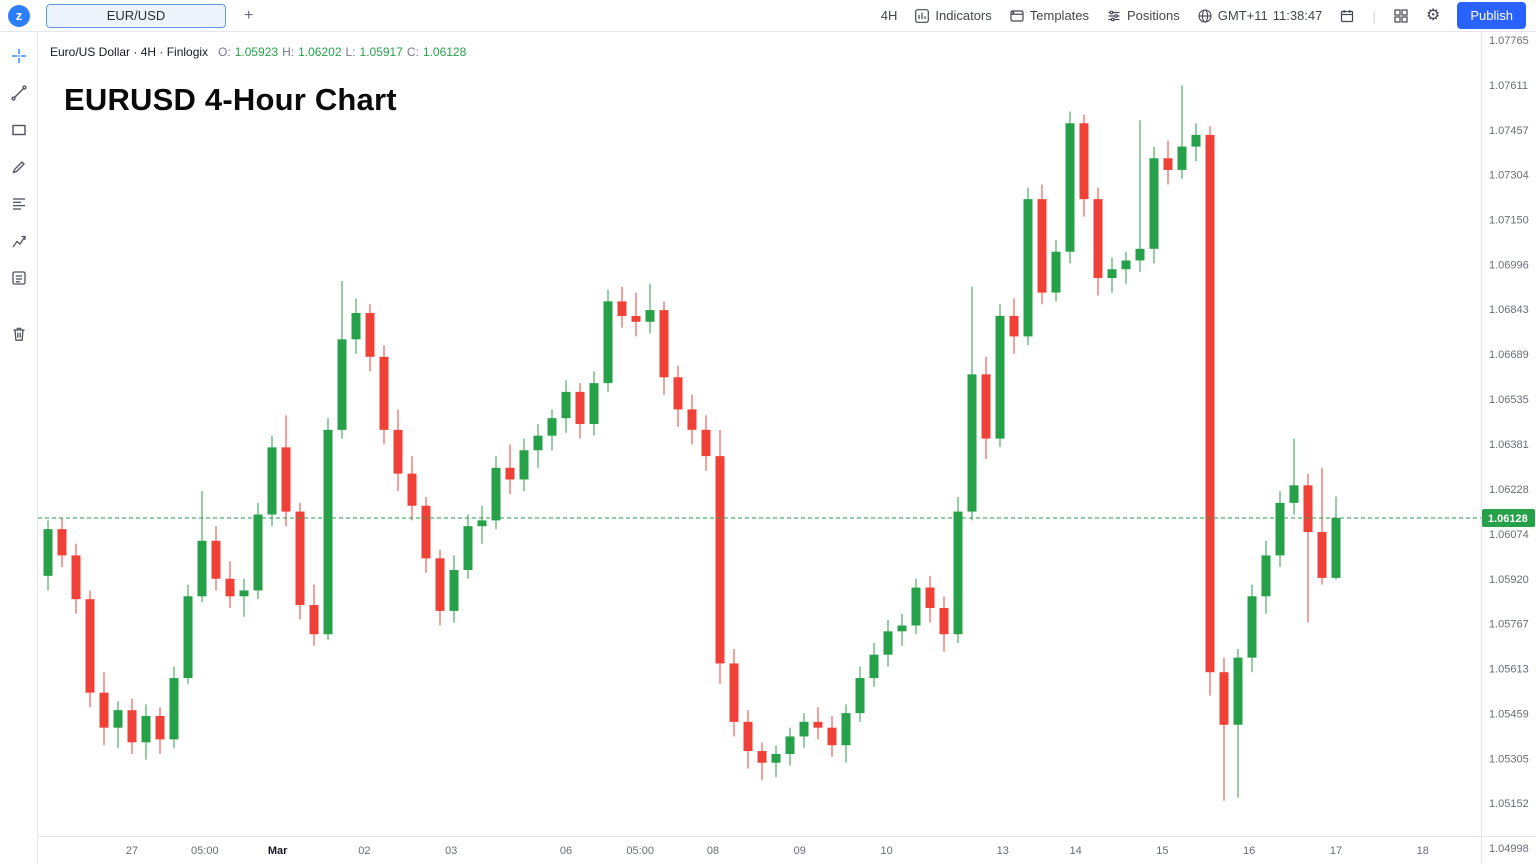  I want to click on notes-tool, so click(19, 278).